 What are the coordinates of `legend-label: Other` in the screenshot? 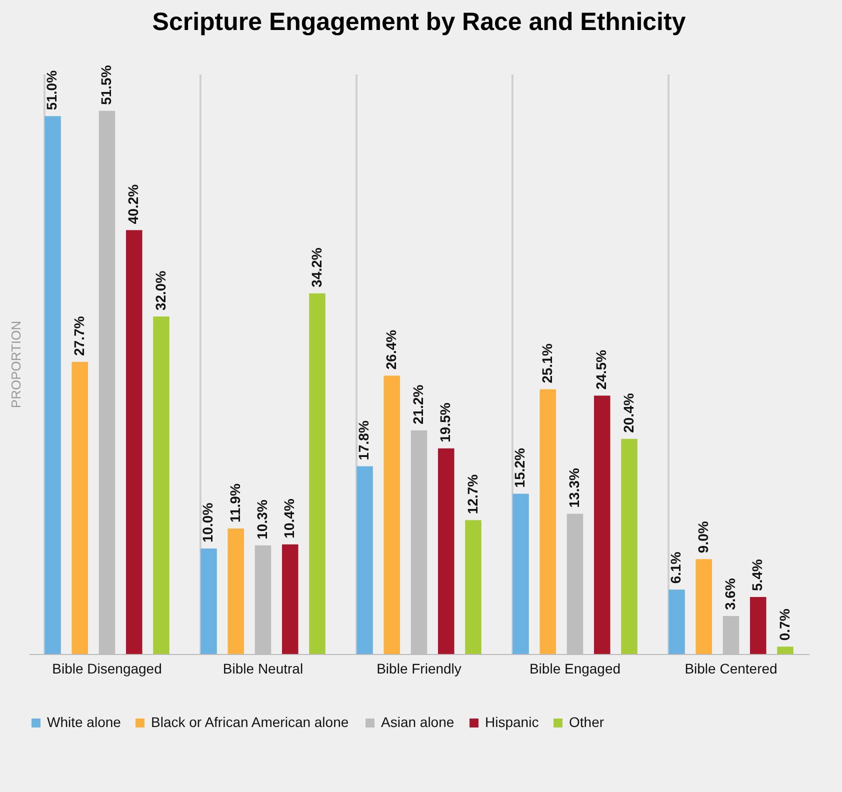 It's located at (586, 722).